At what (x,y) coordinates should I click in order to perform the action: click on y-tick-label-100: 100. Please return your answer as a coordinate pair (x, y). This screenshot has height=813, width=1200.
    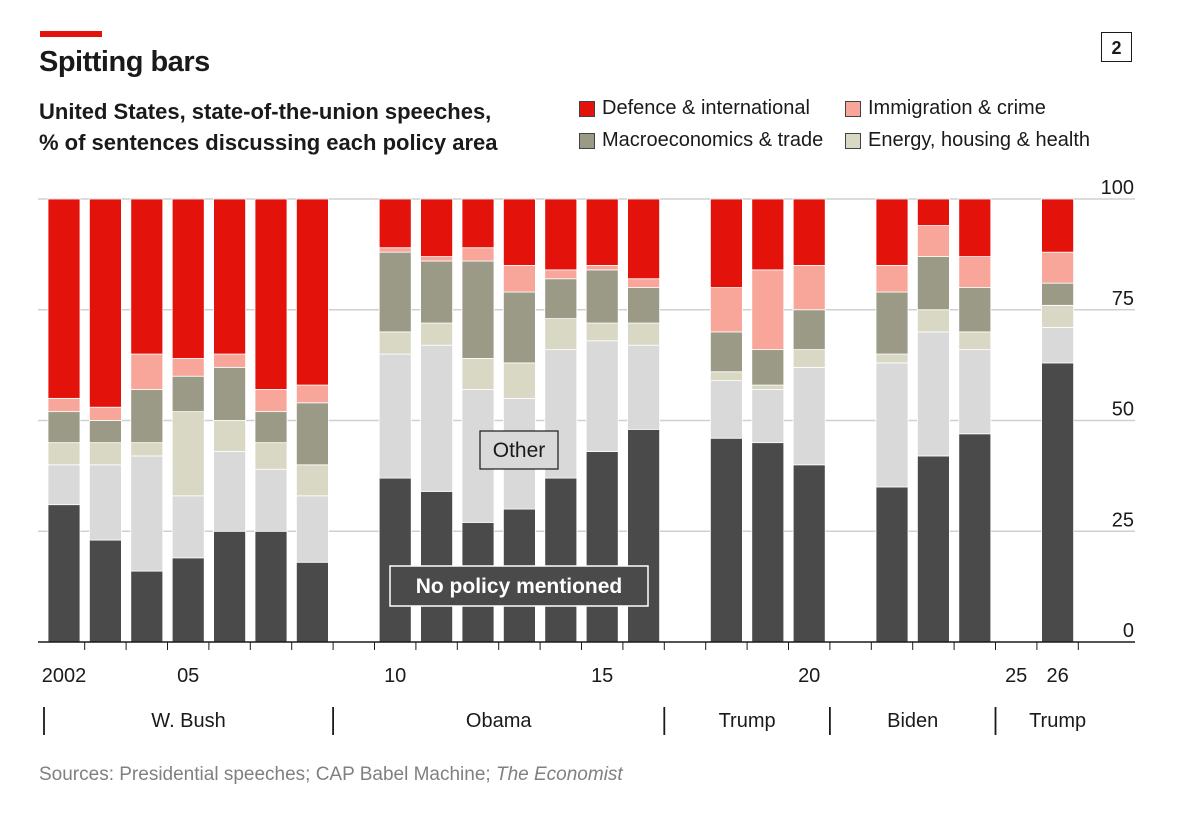
    Looking at the image, I should click on (1117, 188).